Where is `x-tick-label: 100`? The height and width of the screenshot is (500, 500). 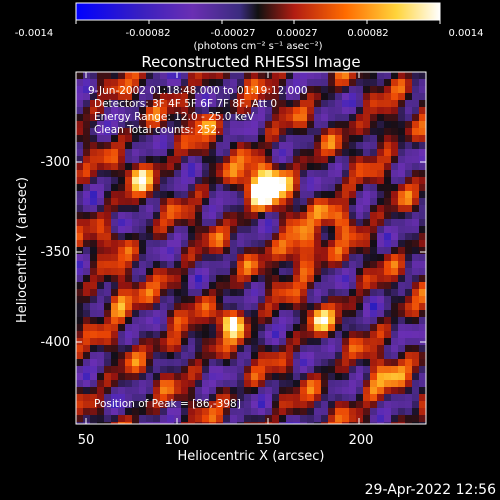 x-tick-label: 100 is located at coordinates (177, 440).